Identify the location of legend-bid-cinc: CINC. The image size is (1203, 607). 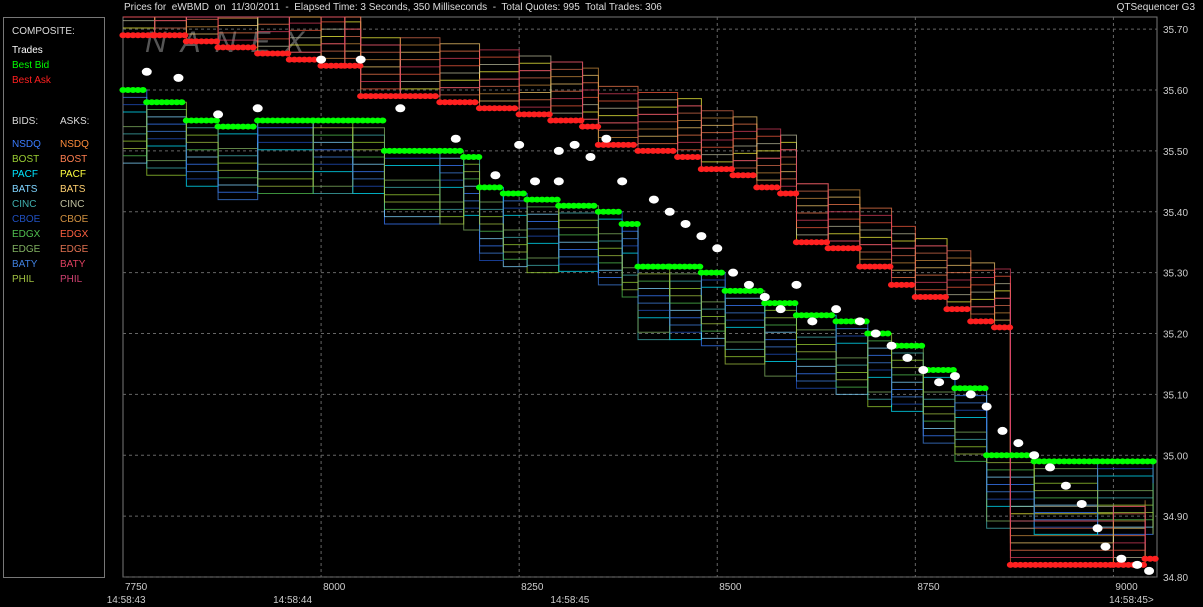
(24, 204).